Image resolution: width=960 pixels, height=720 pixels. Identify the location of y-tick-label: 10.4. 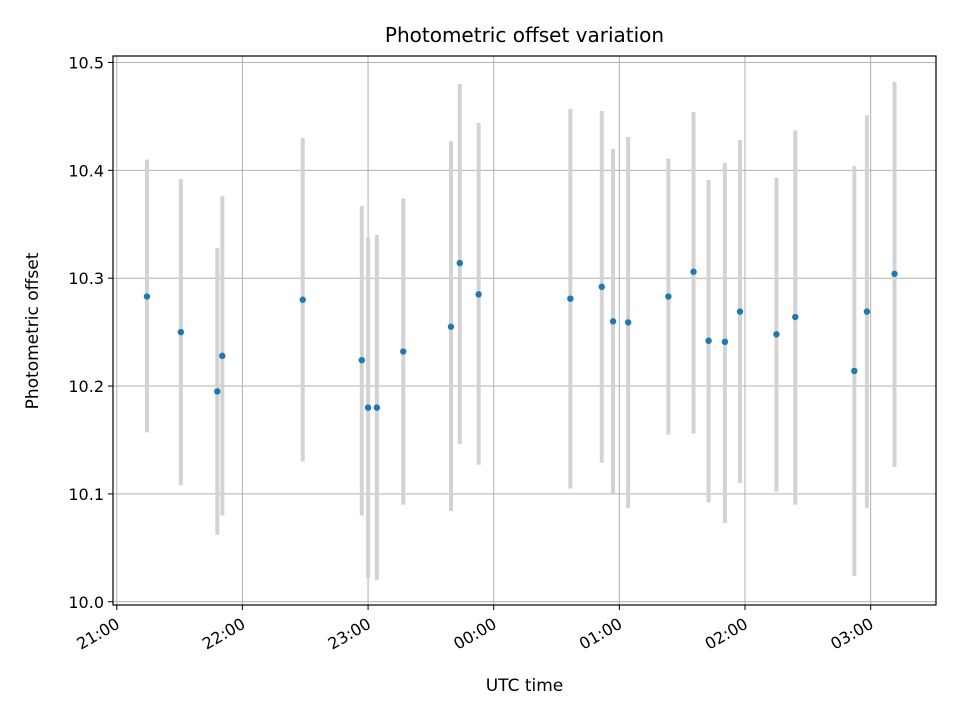
(86, 170).